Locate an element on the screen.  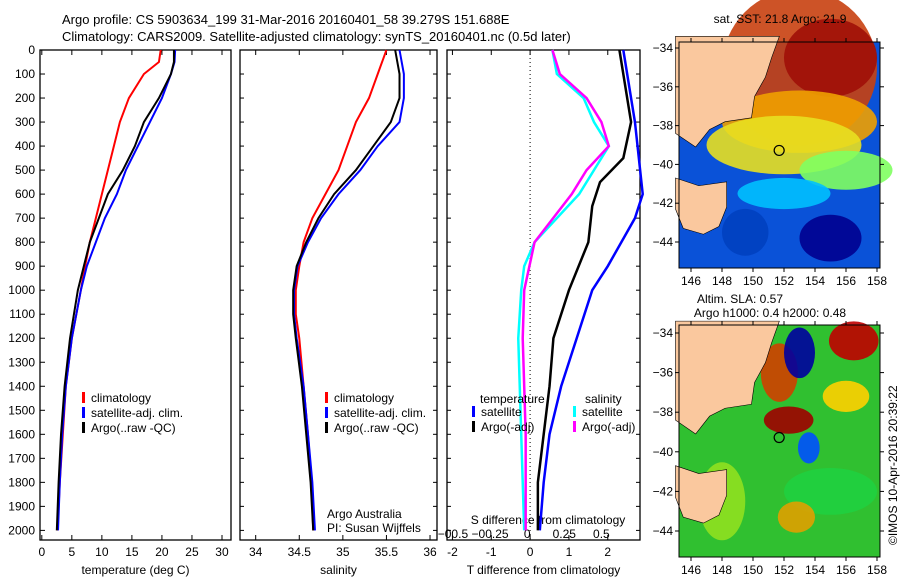
x-tick-label: 15 is located at coordinates (132, 552).